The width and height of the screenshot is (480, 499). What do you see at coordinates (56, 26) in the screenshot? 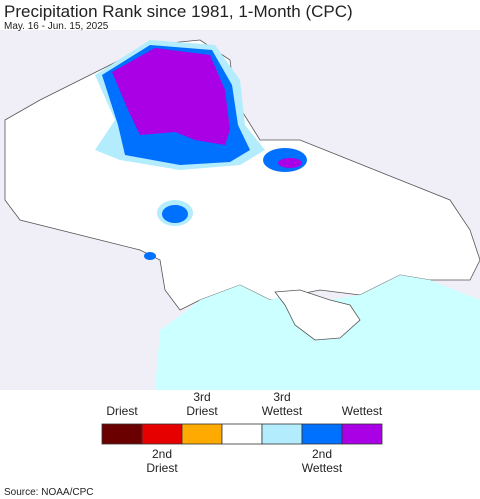
I see `subtitle: May. 16 - Jun. 15, 2025` at bounding box center [56, 26].